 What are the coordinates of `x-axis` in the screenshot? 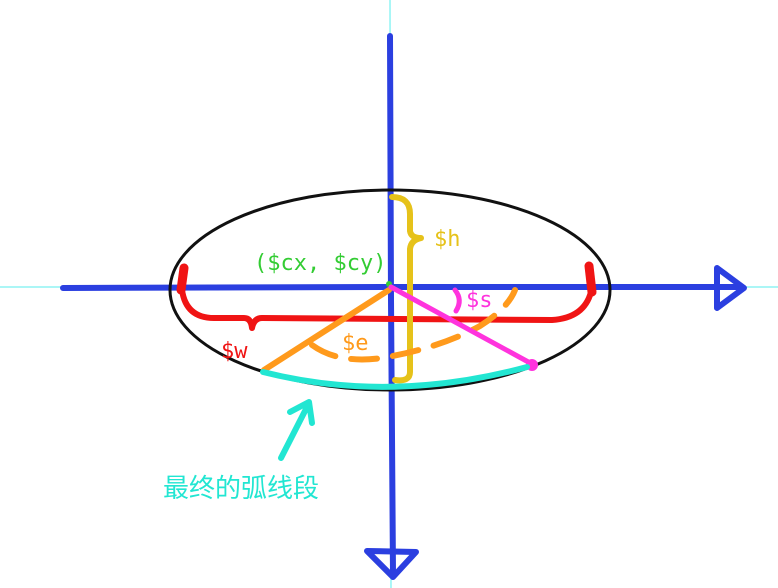 It's located at (402, 287).